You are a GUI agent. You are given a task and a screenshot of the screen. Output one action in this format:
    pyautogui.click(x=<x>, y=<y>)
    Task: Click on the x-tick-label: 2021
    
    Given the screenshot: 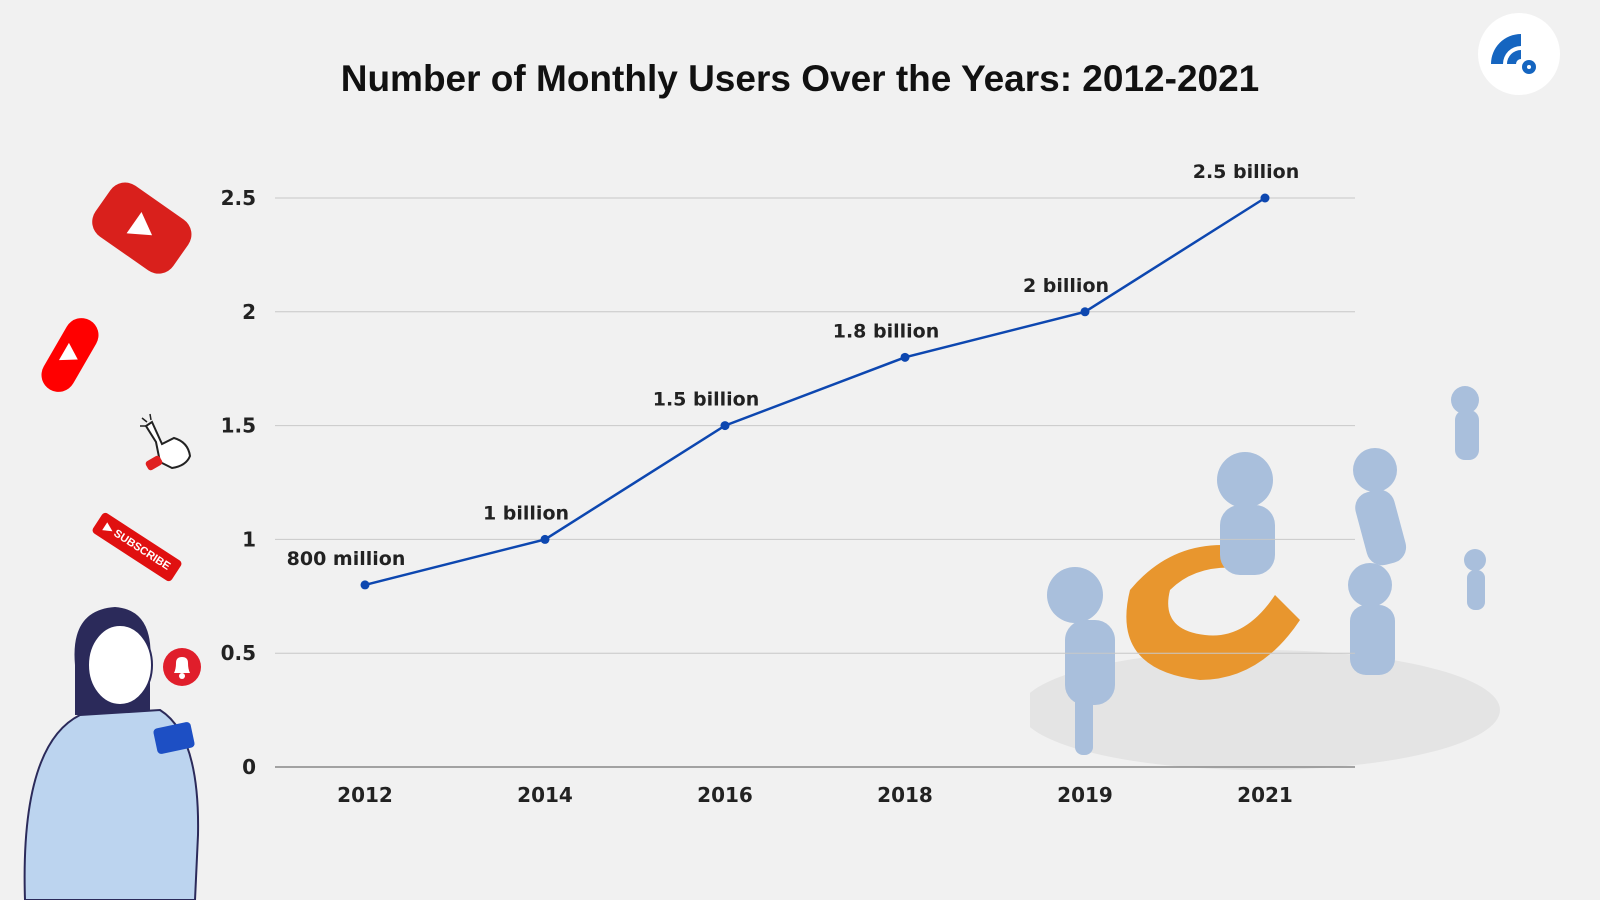 What is the action you would take?
    pyautogui.click(x=1265, y=795)
    